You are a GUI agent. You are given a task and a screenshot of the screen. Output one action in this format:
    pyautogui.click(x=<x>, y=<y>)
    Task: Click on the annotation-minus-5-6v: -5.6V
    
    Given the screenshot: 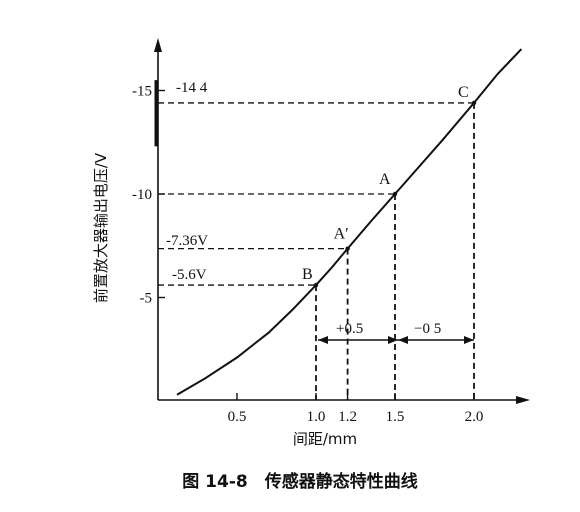 What is the action you would take?
    pyautogui.click(x=189, y=275)
    